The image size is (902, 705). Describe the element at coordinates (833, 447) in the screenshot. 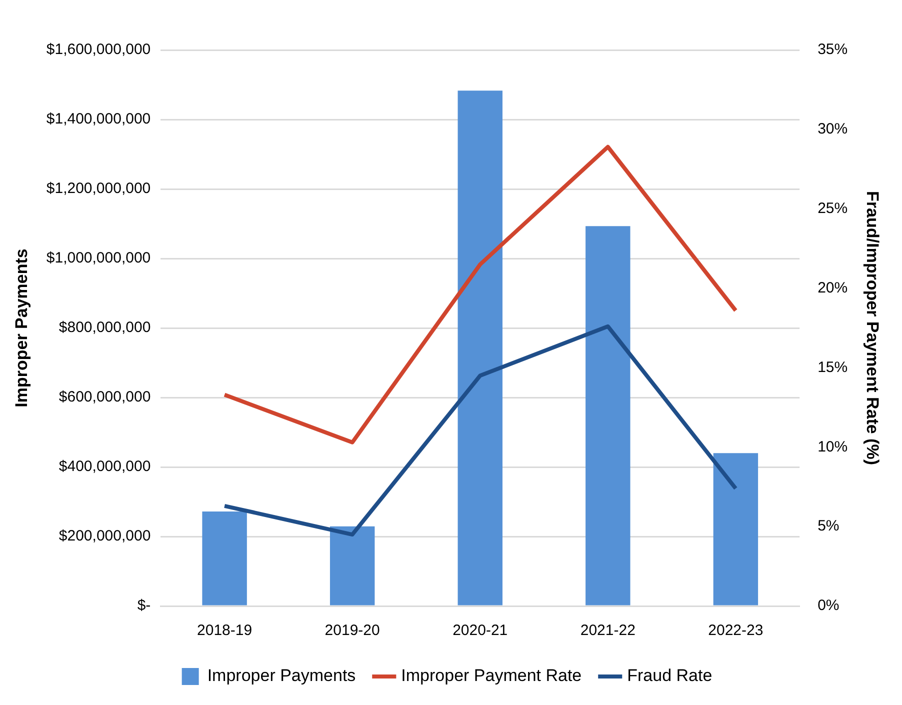

I see `y2-tick-label: 10%` at that location.